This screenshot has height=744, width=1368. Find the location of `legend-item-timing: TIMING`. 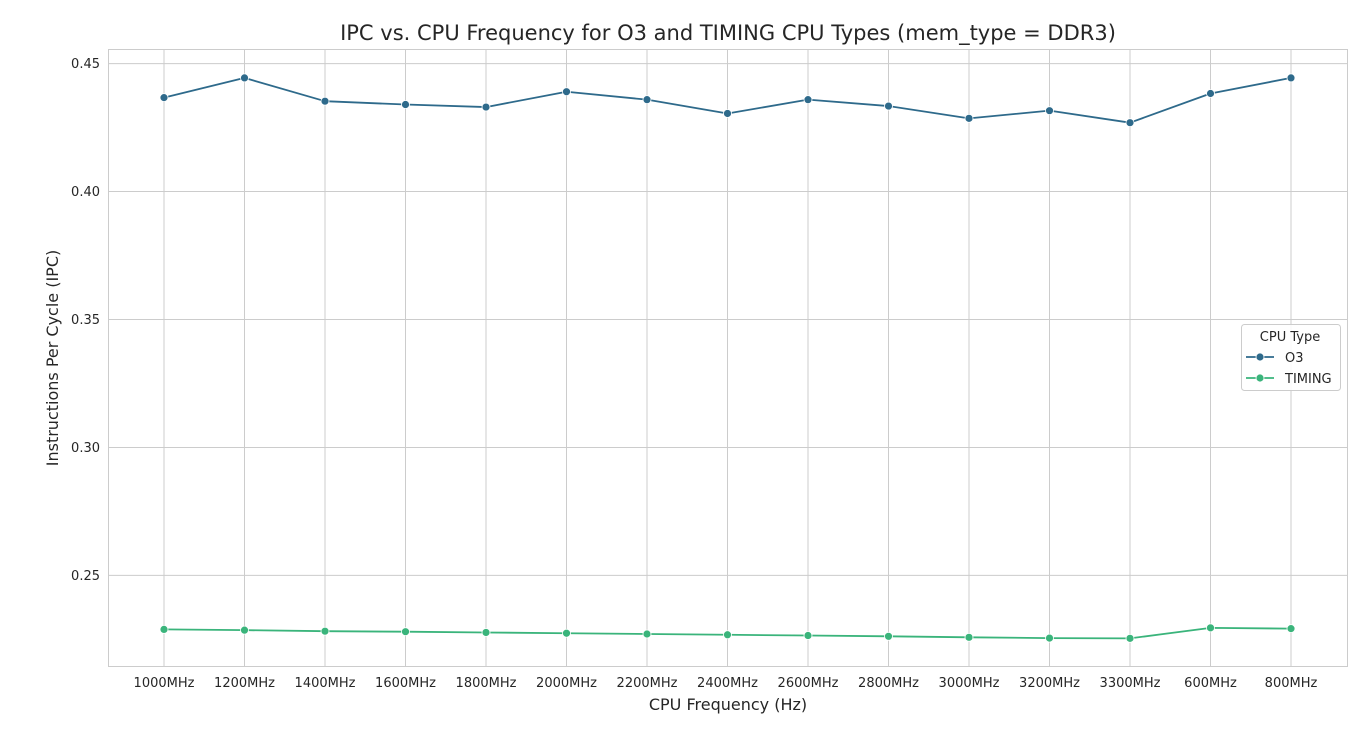

legend-item-timing: TIMING is located at coordinates (1289, 379).